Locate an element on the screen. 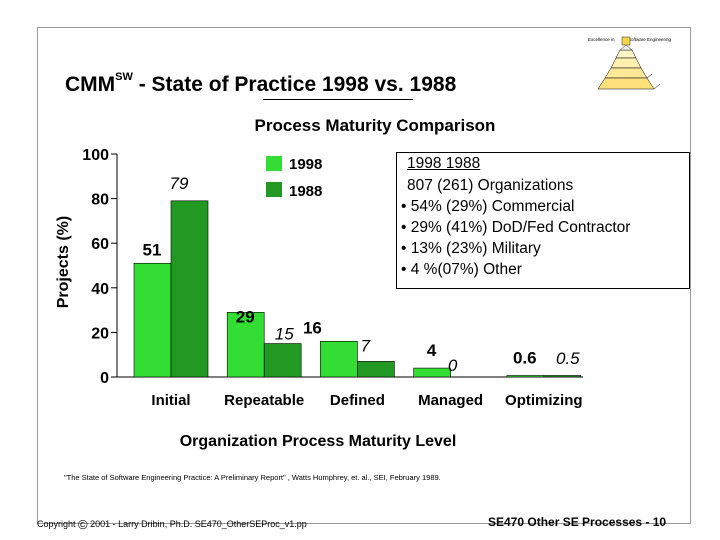  y-tick-label: 20 is located at coordinates (100, 333).